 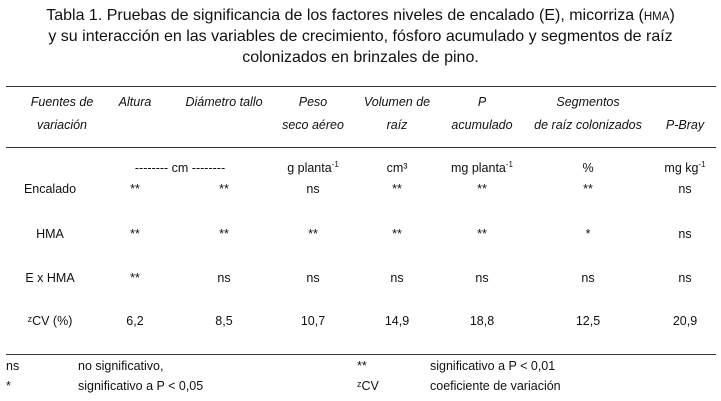 What do you see at coordinates (62, 125) in the screenshot?
I see `column-header: variación` at bounding box center [62, 125].